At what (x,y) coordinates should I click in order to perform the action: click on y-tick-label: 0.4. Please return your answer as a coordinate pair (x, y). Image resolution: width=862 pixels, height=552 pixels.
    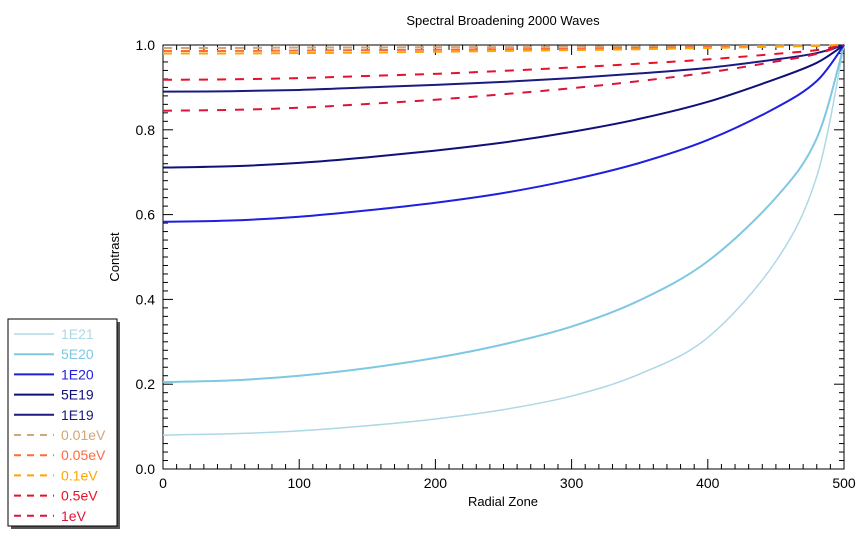
    Looking at the image, I should click on (146, 299).